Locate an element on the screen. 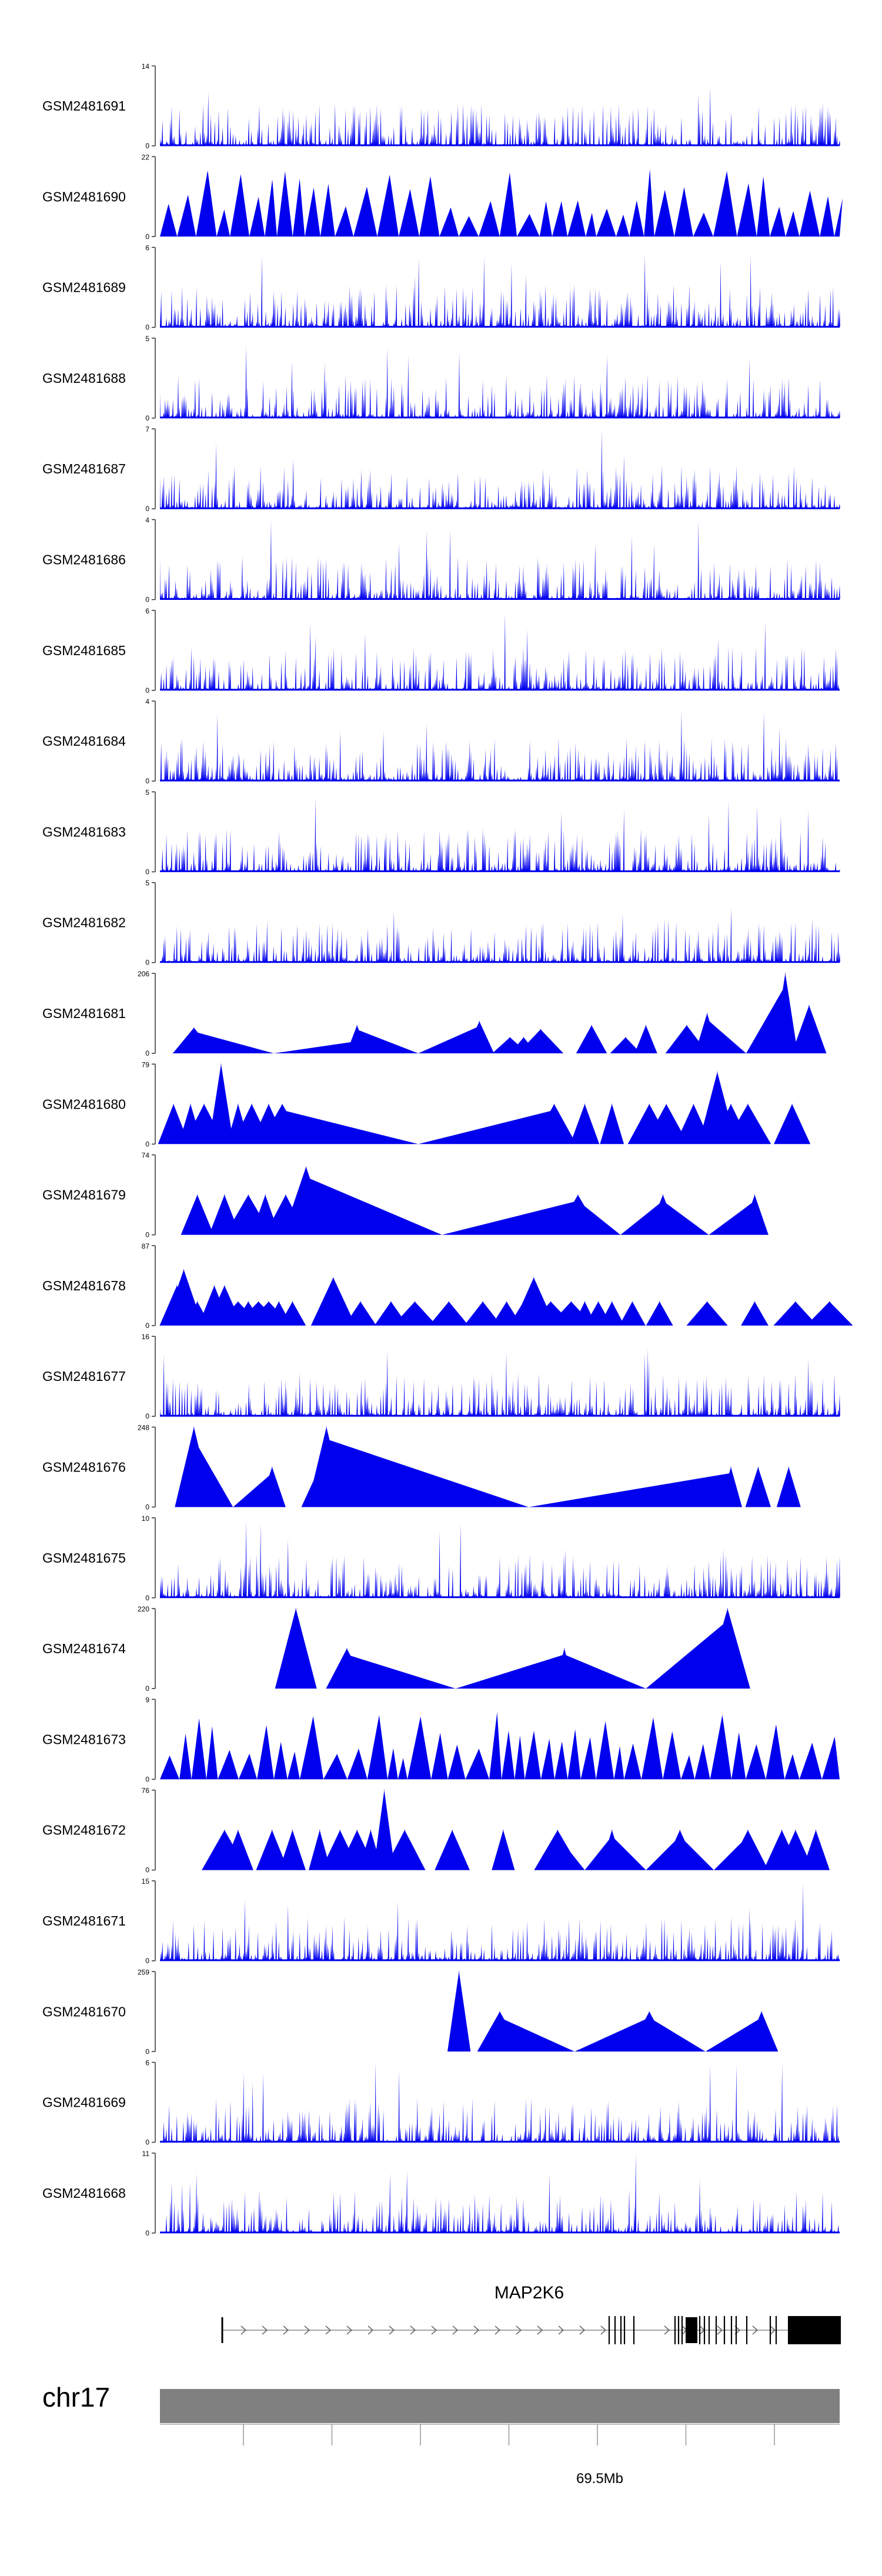 The height and width of the screenshot is (2576, 882). track-GSM2481680: GSM2481680 79 0 is located at coordinates (426, 1104).